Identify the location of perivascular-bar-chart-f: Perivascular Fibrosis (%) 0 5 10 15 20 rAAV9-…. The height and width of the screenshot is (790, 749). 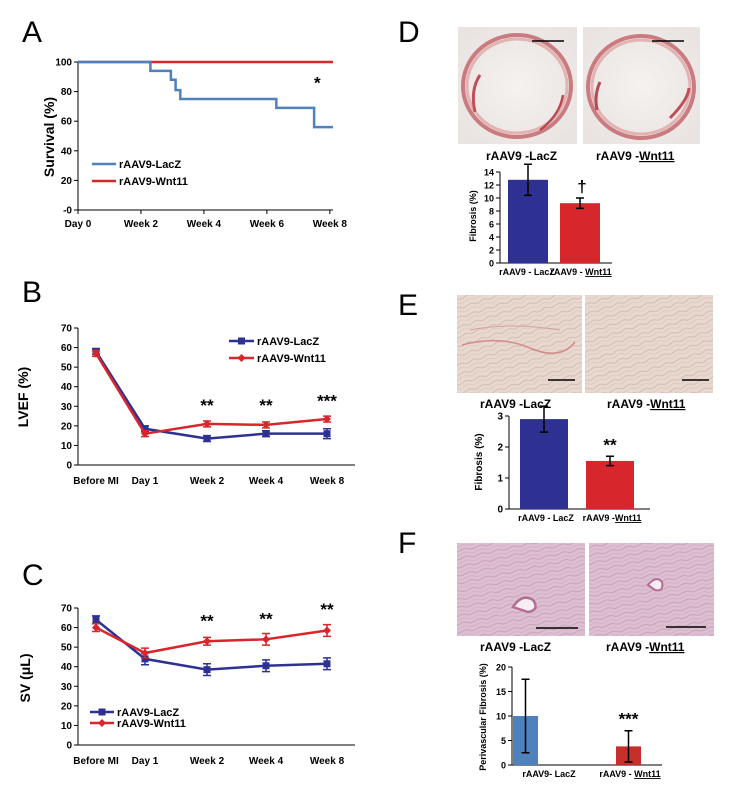
(570, 721).